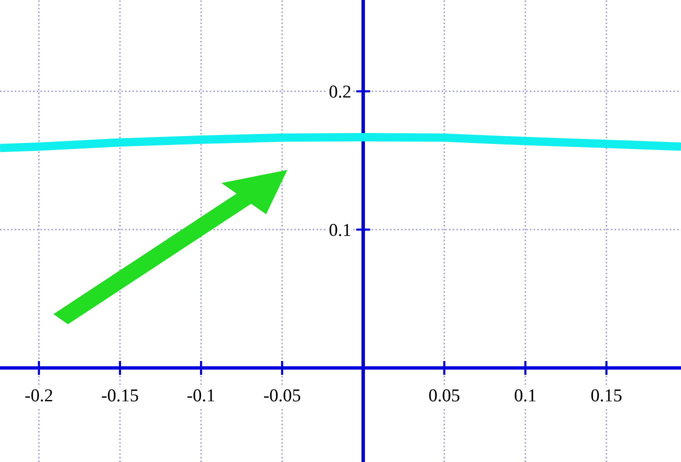 The height and width of the screenshot is (462, 681). Describe the element at coordinates (444, 395) in the screenshot. I see `x-tick-label: 0.05` at that location.